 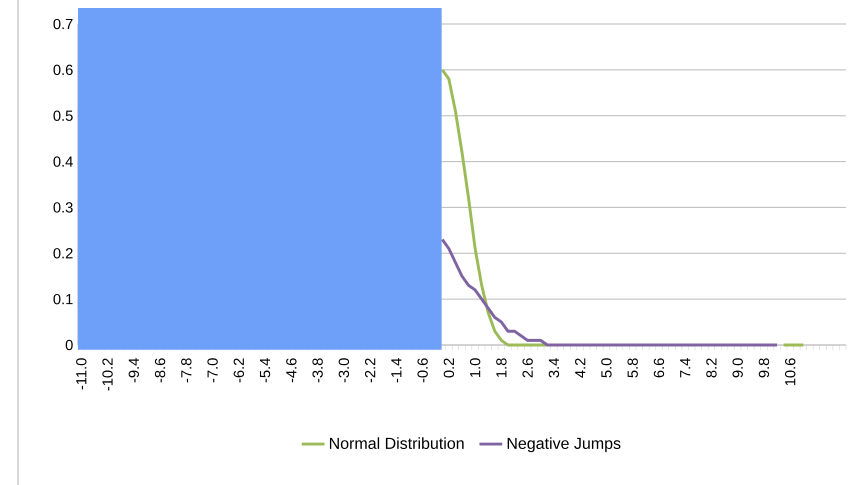 I want to click on x-tick-label: -0.6, so click(x=422, y=370).